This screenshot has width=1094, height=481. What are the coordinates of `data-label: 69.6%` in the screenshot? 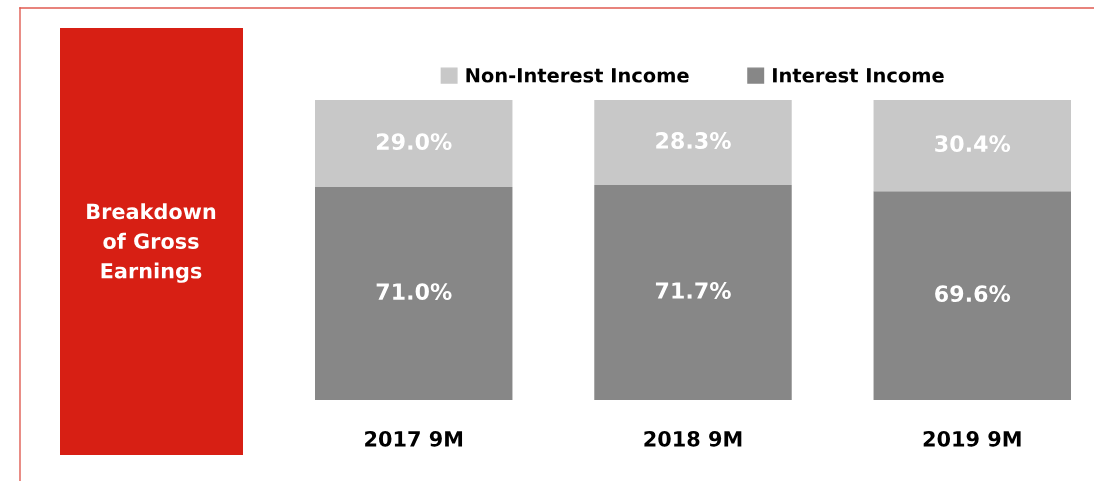 It's located at (973, 294).